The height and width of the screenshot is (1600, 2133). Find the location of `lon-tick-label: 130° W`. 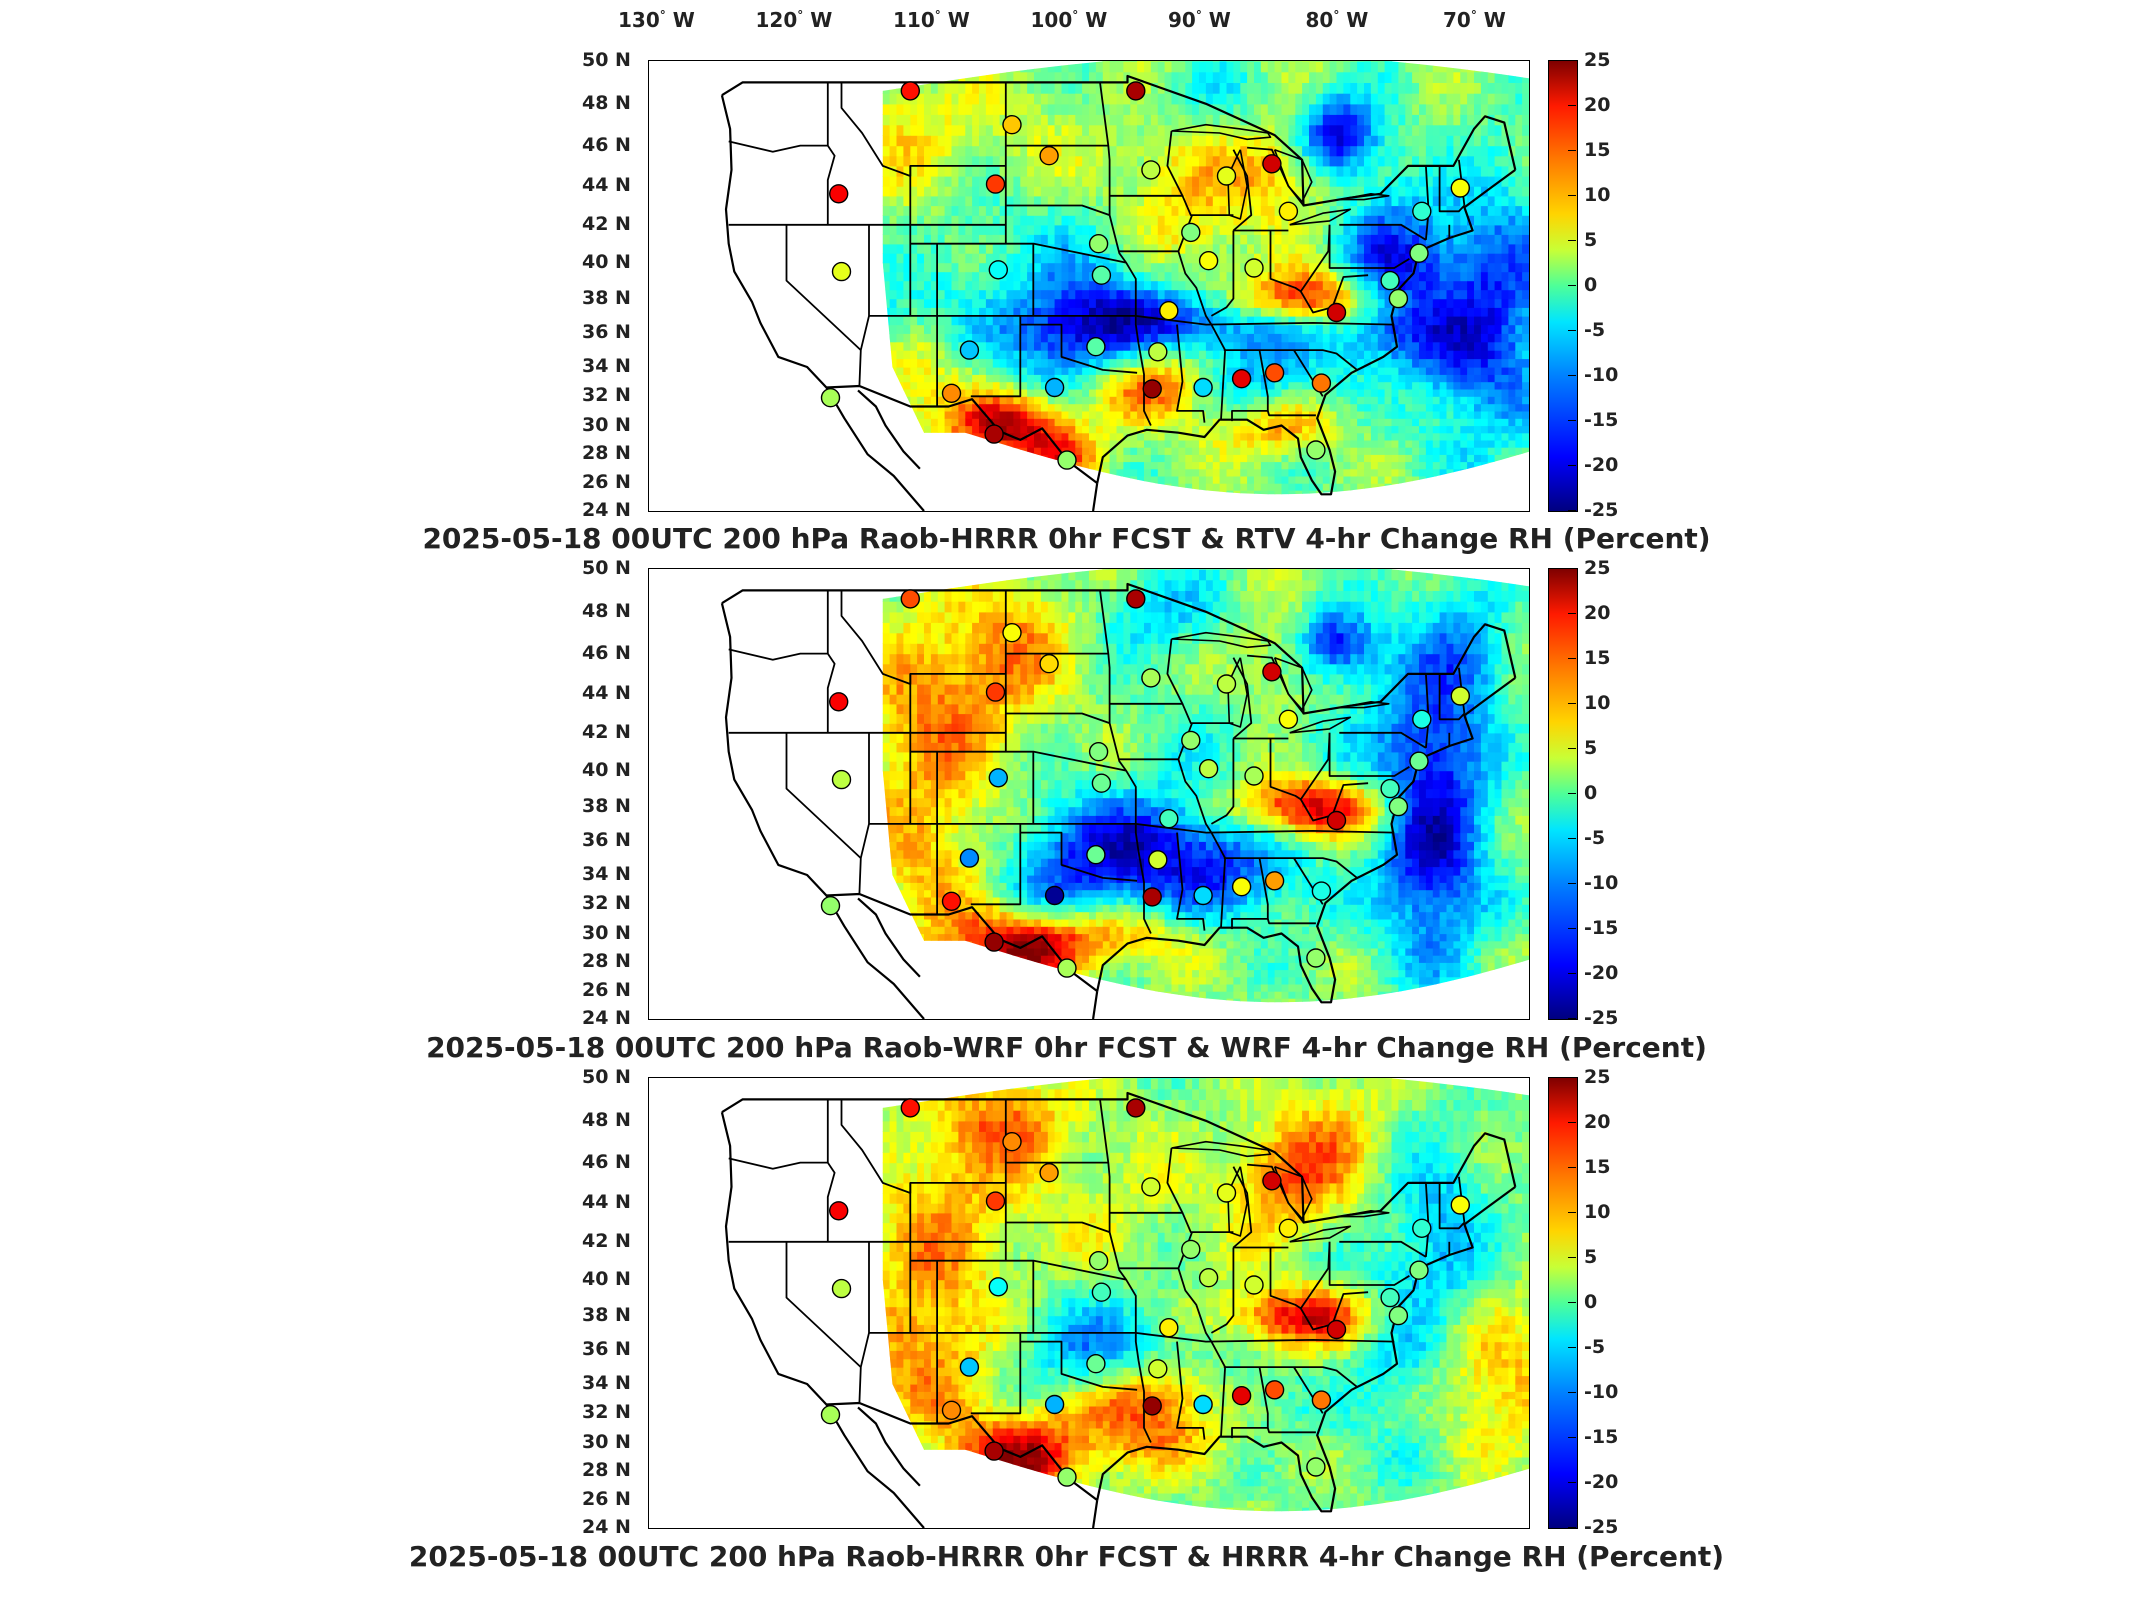

lon-tick-label: 130° W is located at coordinates (656, 20).